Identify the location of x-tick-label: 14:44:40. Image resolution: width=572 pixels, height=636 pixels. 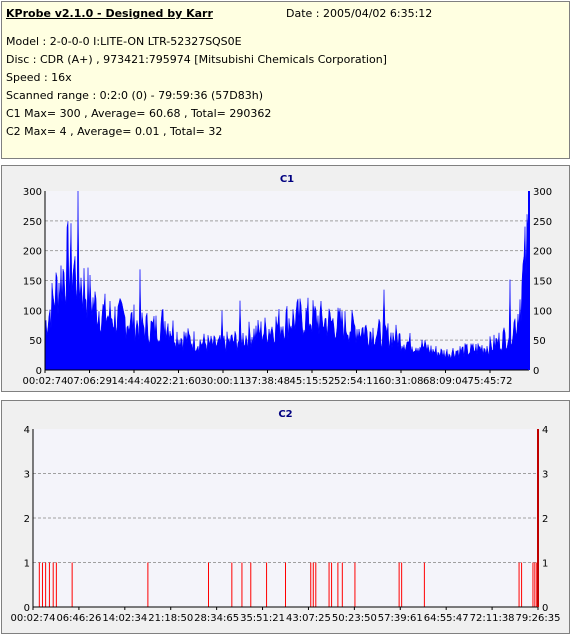
(134, 381).